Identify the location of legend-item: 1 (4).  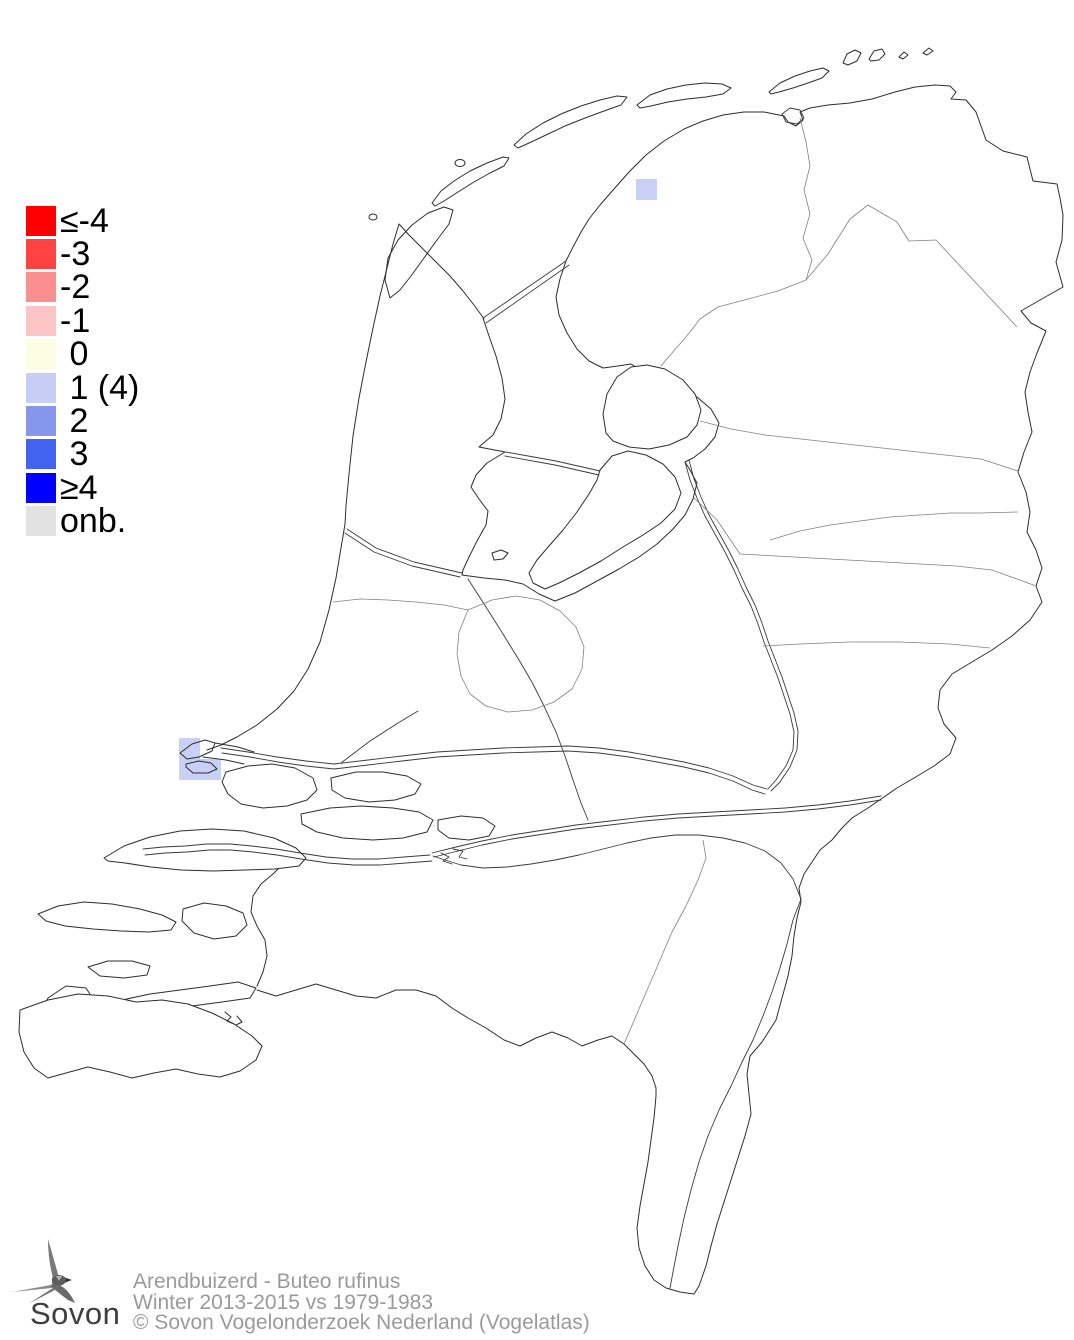
(83, 387).